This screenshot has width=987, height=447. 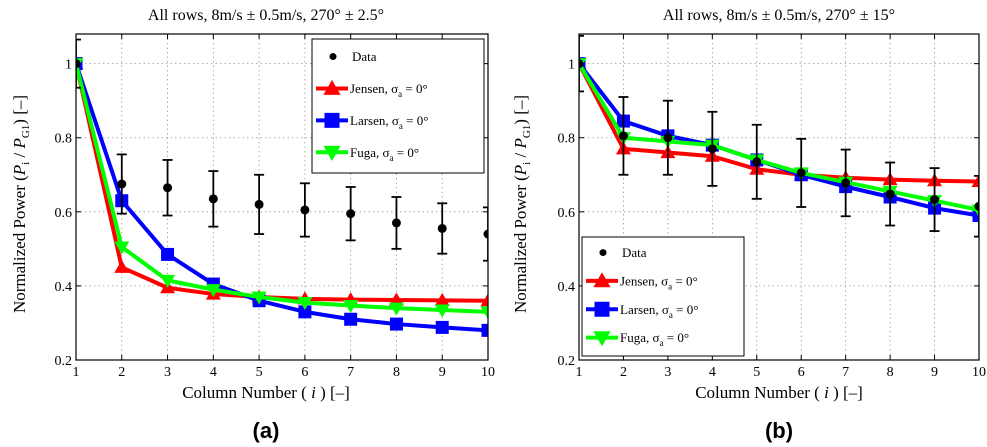 What do you see at coordinates (779, 15) in the screenshot?
I see `chart-title: All rows, 8m/s ± 0.5m/s, 270° ± 15°` at bounding box center [779, 15].